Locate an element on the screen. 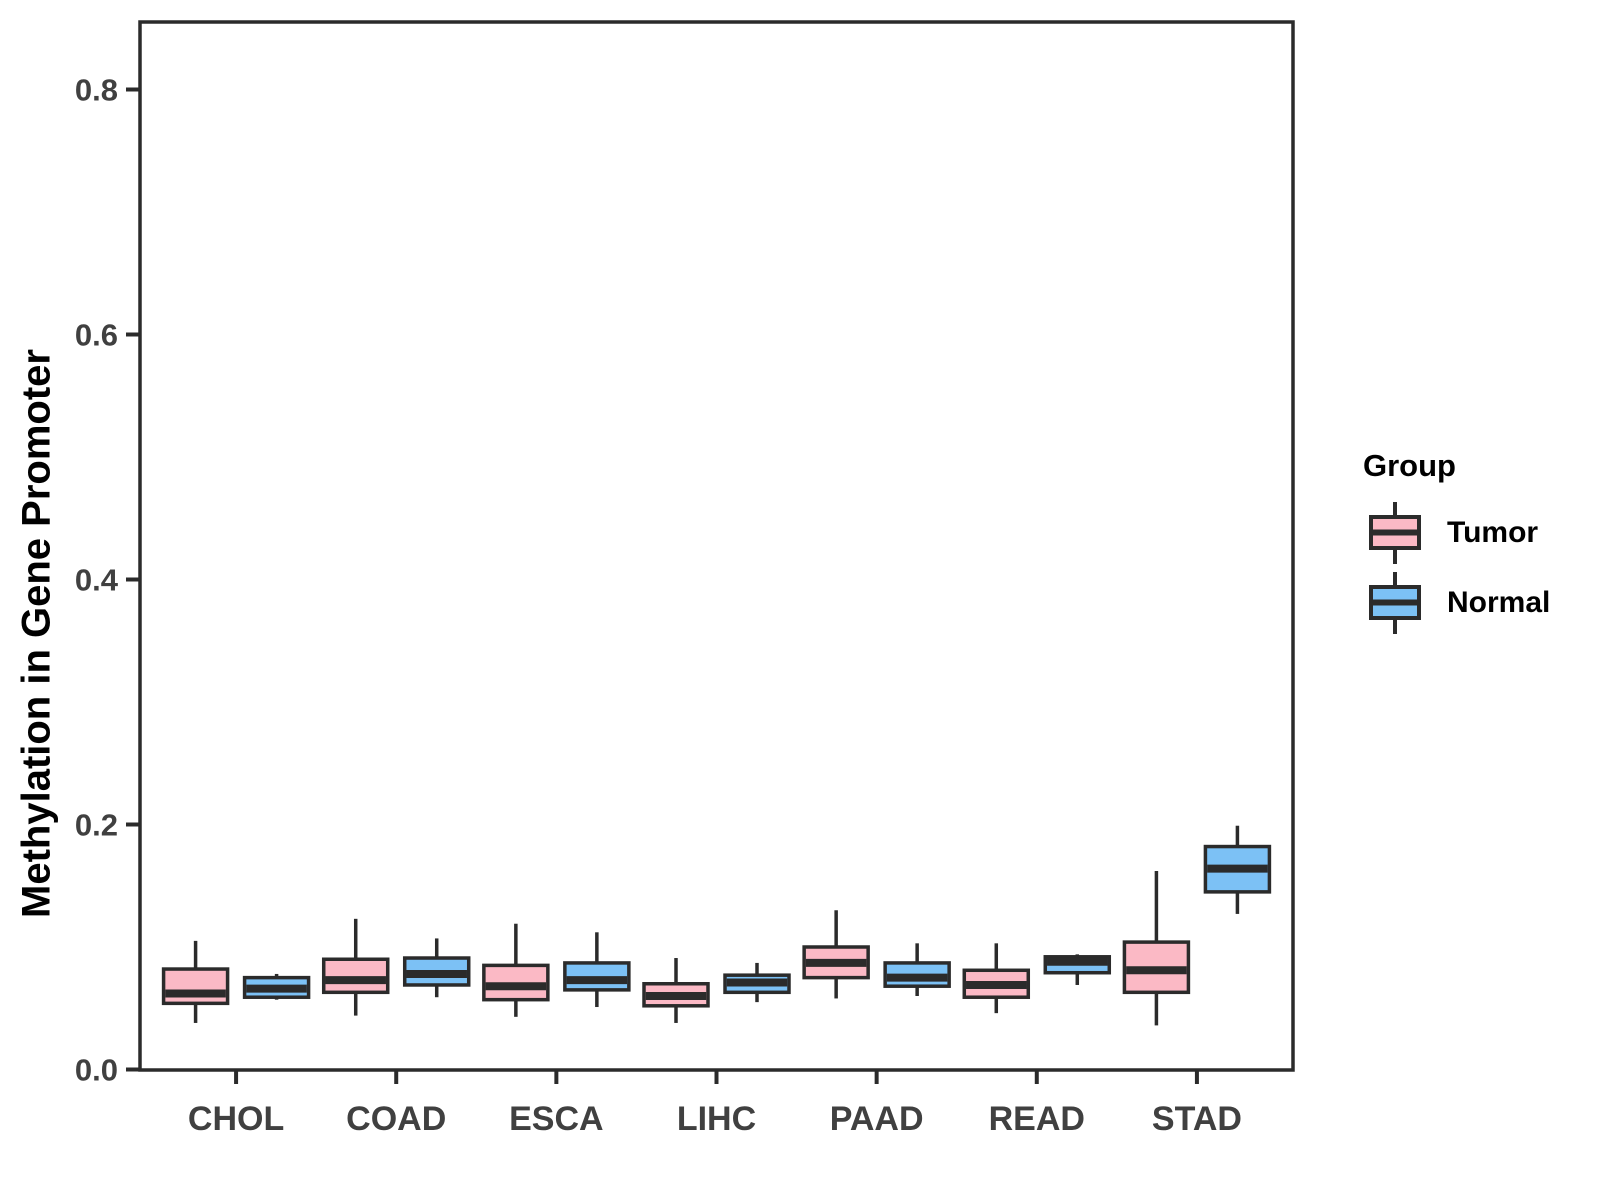 The height and width of the screenshot is (1200, 1600). x-category-label: COAD is located at coordinates (396, 1119).